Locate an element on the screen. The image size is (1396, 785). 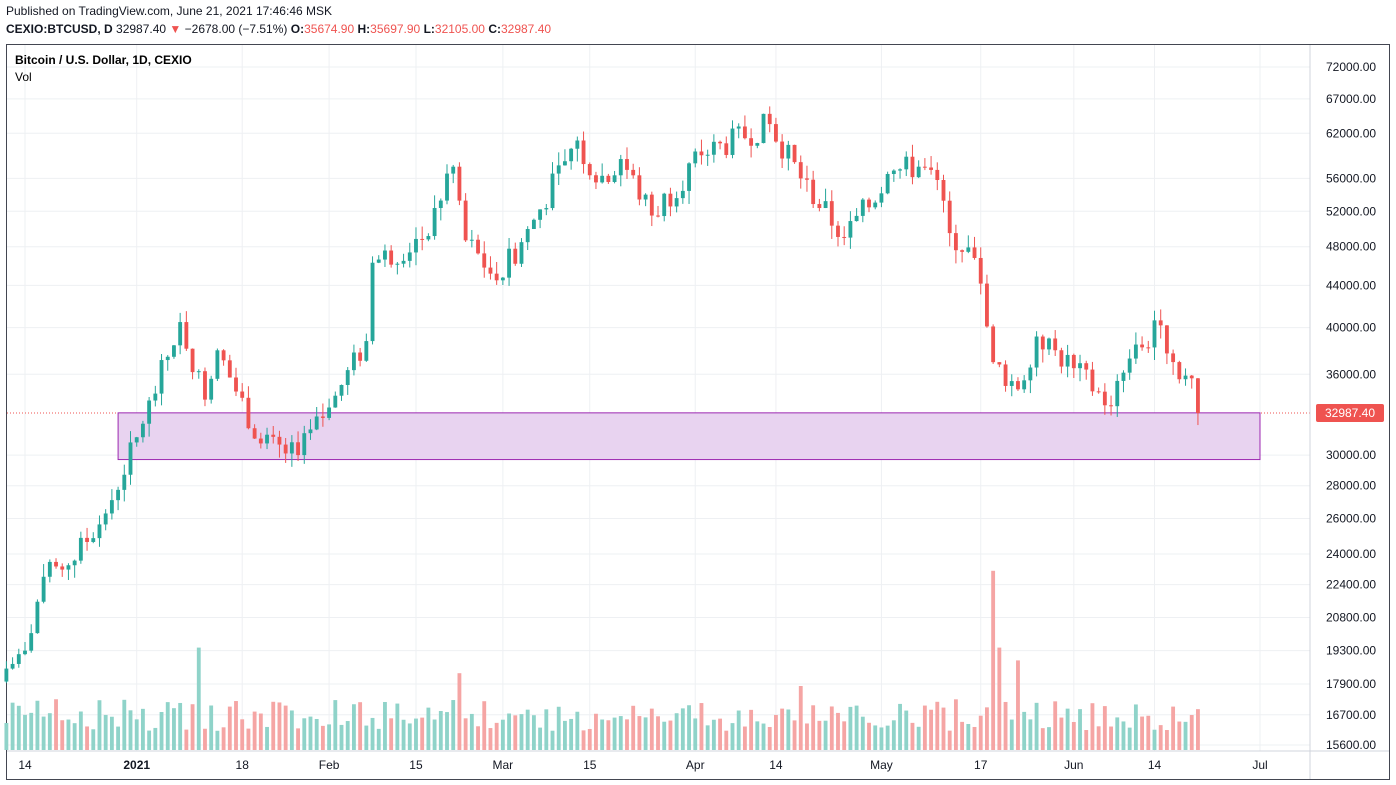
time-tick-label: 17 is located at coordinates (981, 765).